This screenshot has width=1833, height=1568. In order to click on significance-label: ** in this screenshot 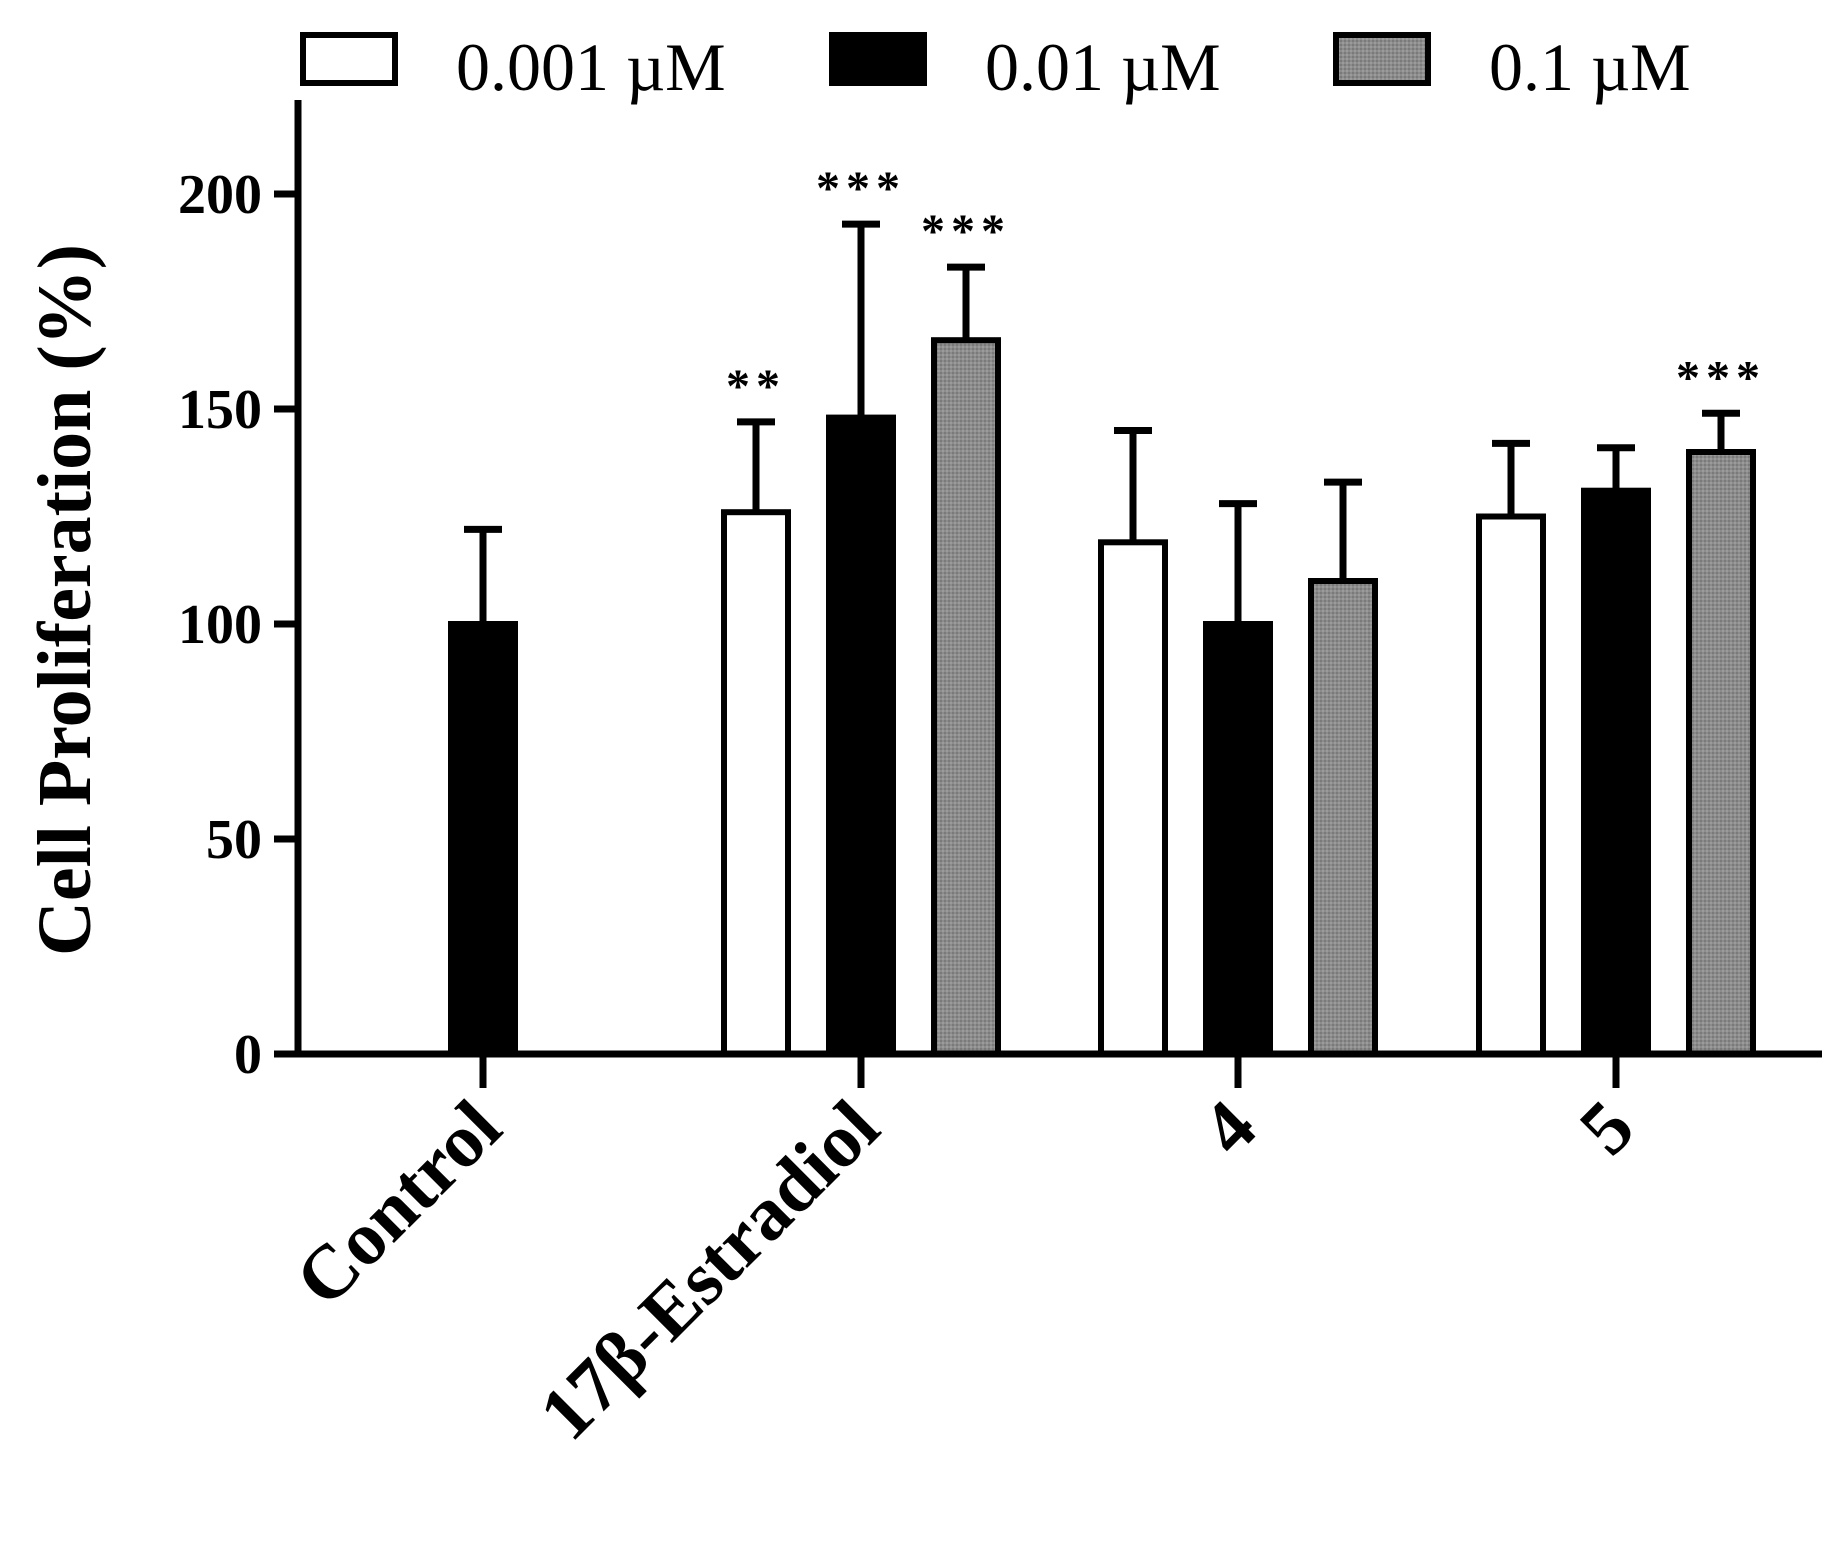, I will do `click(756, 386)`.